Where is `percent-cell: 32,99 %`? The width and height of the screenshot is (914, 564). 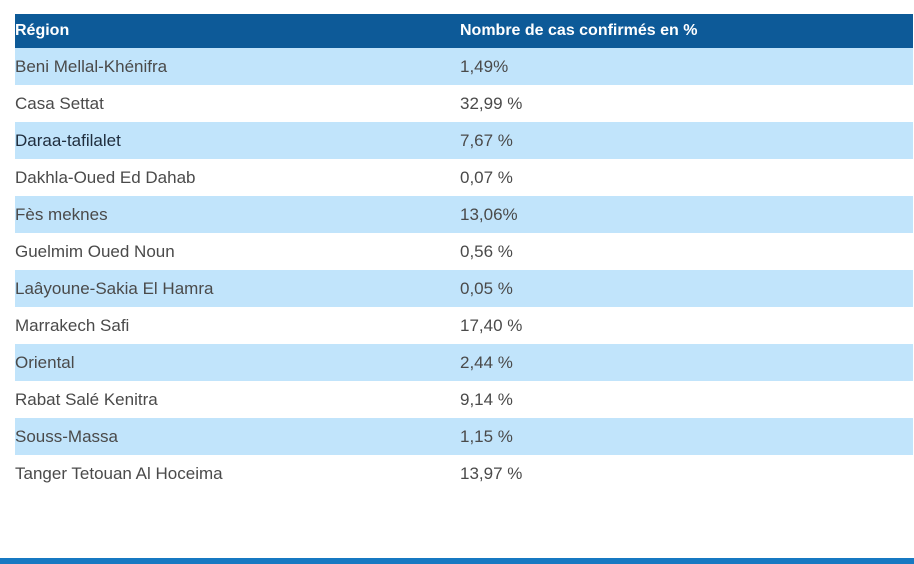 percent-cell: 32,99 % is located at coordinates (491, 103).